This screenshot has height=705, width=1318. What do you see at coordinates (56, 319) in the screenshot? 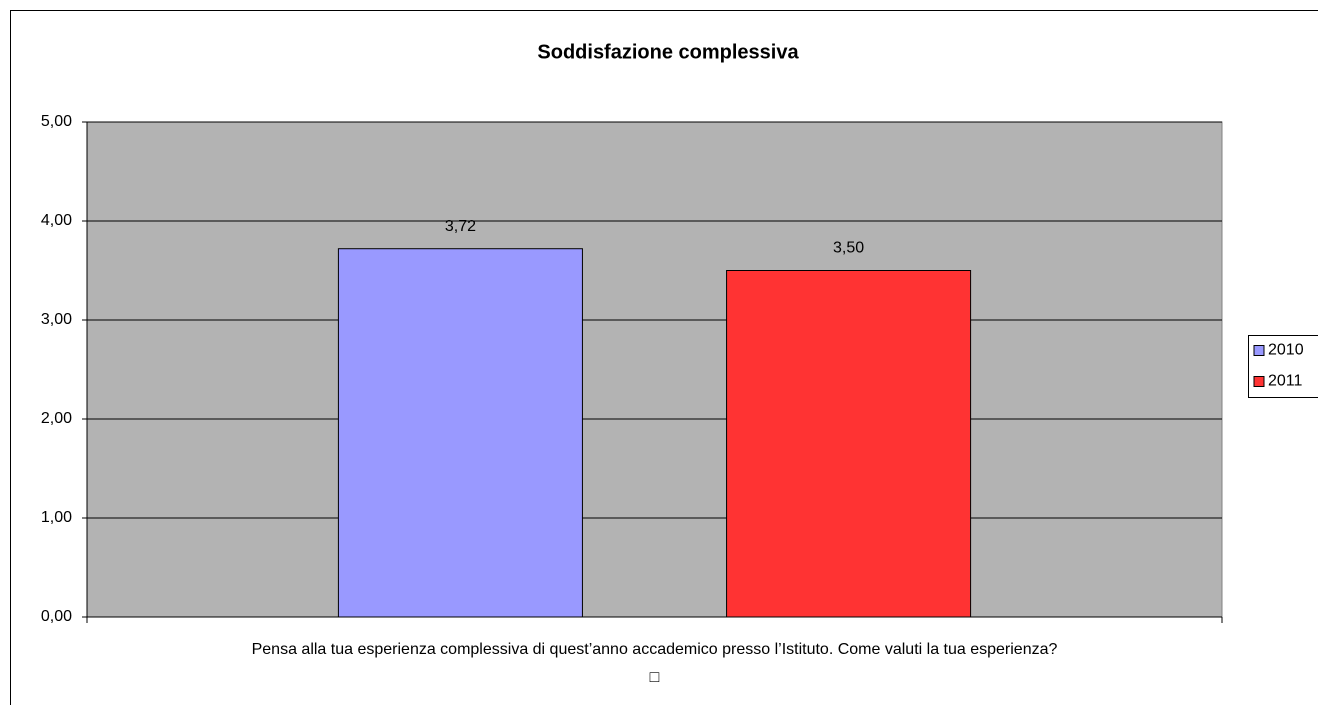
I see `y-tick-label: 3,00` at bounding box center [56, 319].